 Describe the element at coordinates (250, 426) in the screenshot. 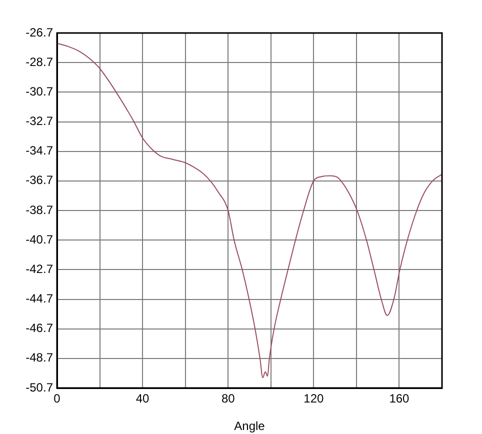

I see `x-axis-title: Angle` at that location.